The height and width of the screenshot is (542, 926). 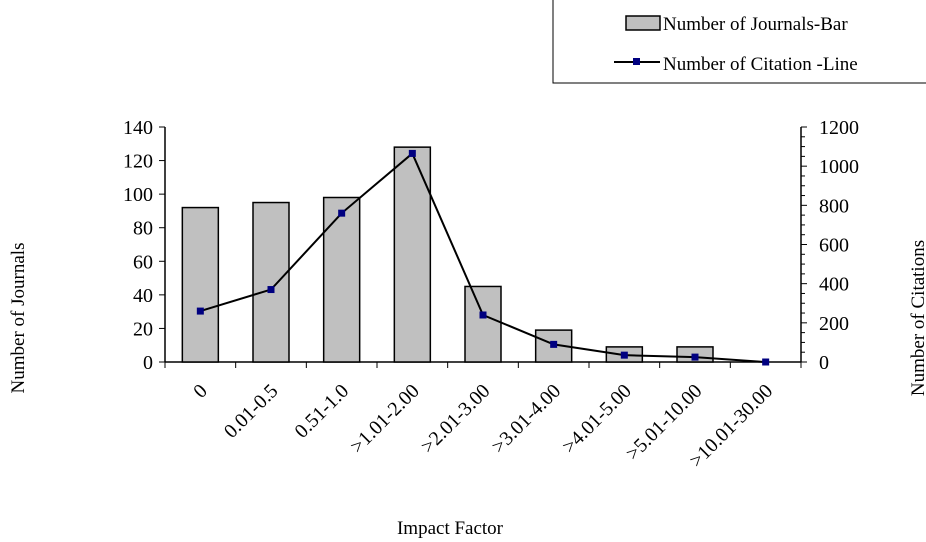 I want to click on y-right-tick-label: 400, so click(x=834, y=285).